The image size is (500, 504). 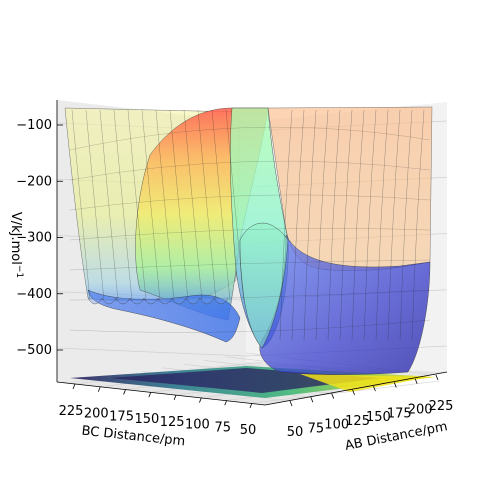 I want to click on ab-tick-label: 225, so click(x=441, y=406).